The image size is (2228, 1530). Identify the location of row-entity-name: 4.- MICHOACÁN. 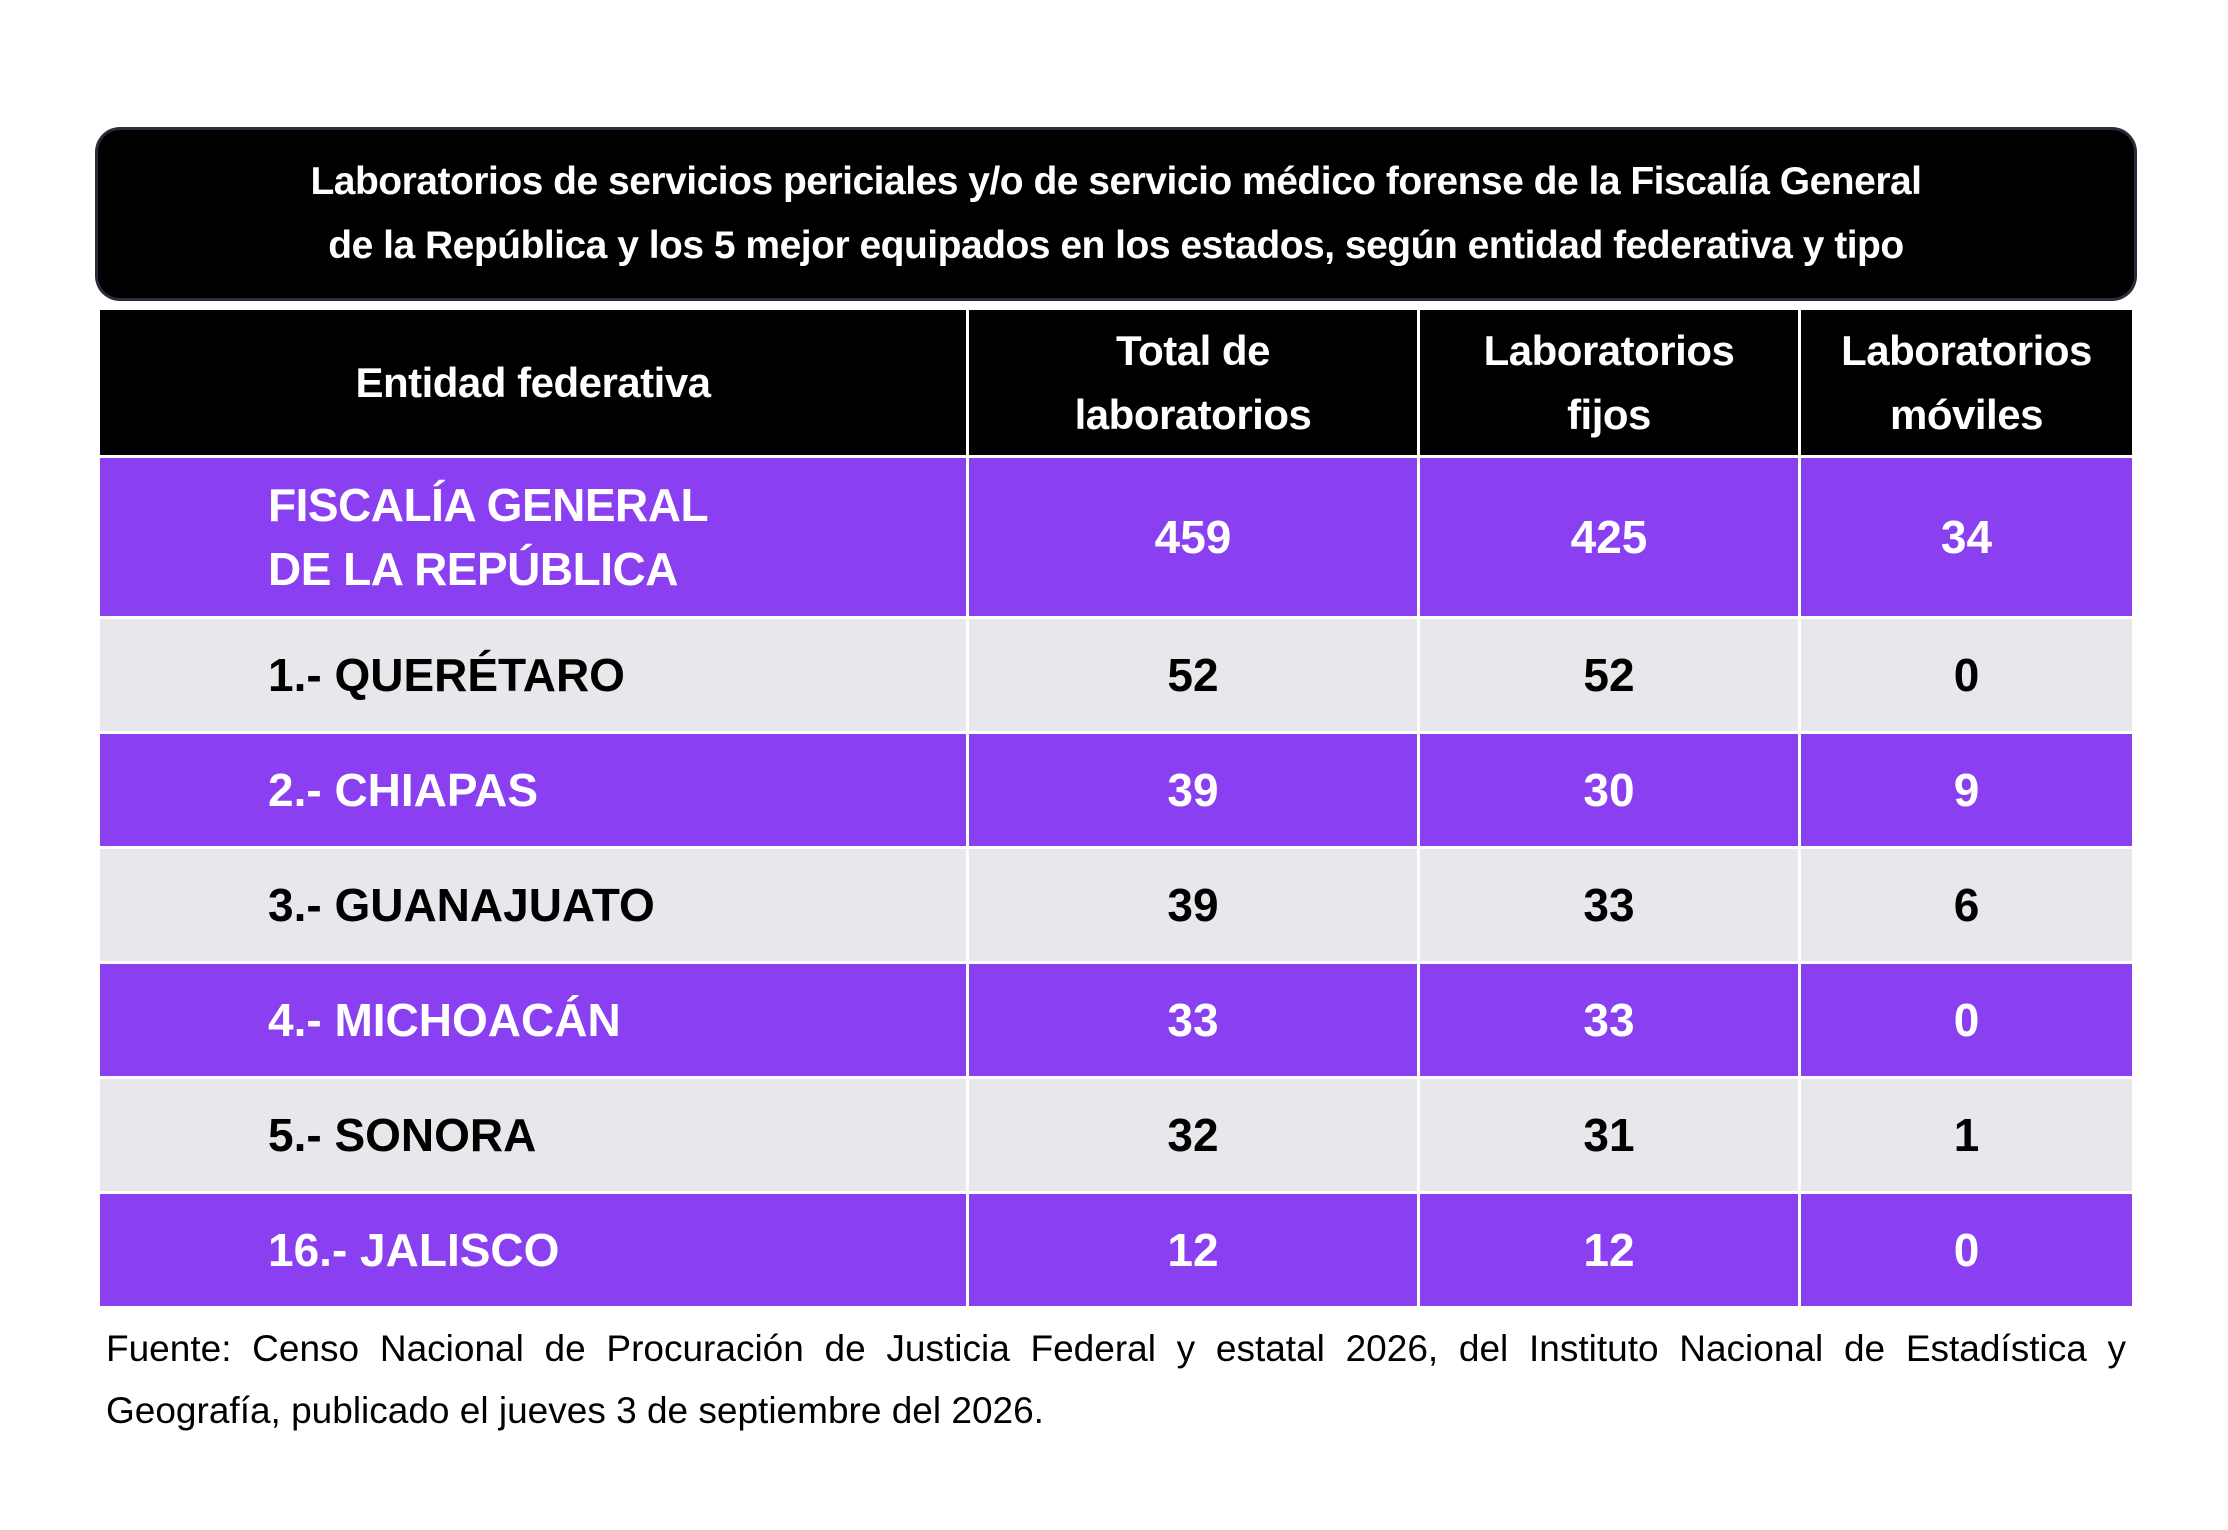
(534, 1020).